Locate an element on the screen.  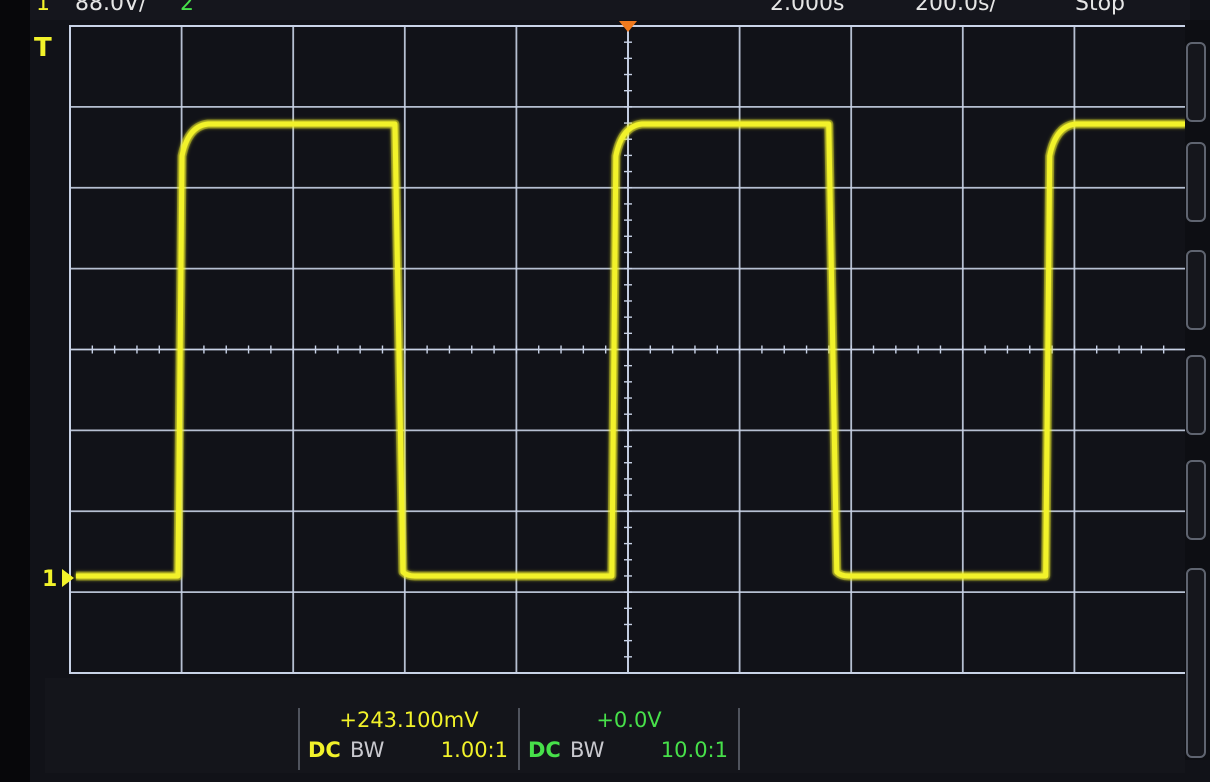
channel-info-area is located at coordinates (615, 725).